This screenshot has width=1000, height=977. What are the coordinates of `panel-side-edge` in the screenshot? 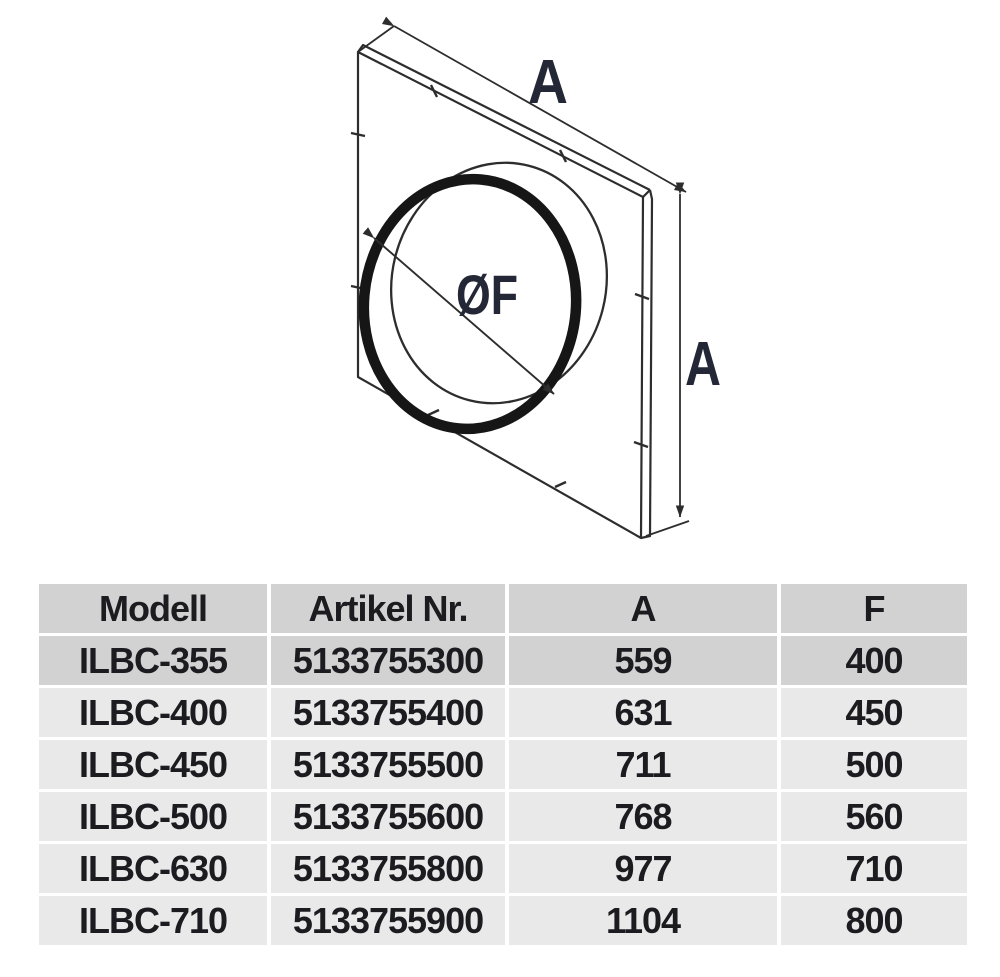 It's located at (647, 364).